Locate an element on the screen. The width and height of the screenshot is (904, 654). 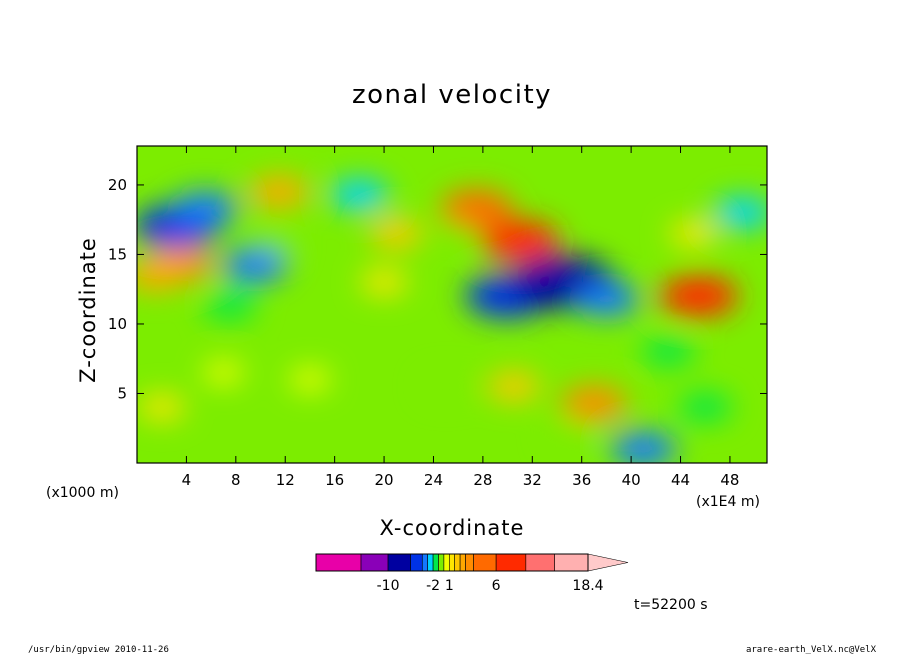
x-tick-label: 36 is located at coordinates (581, 480).